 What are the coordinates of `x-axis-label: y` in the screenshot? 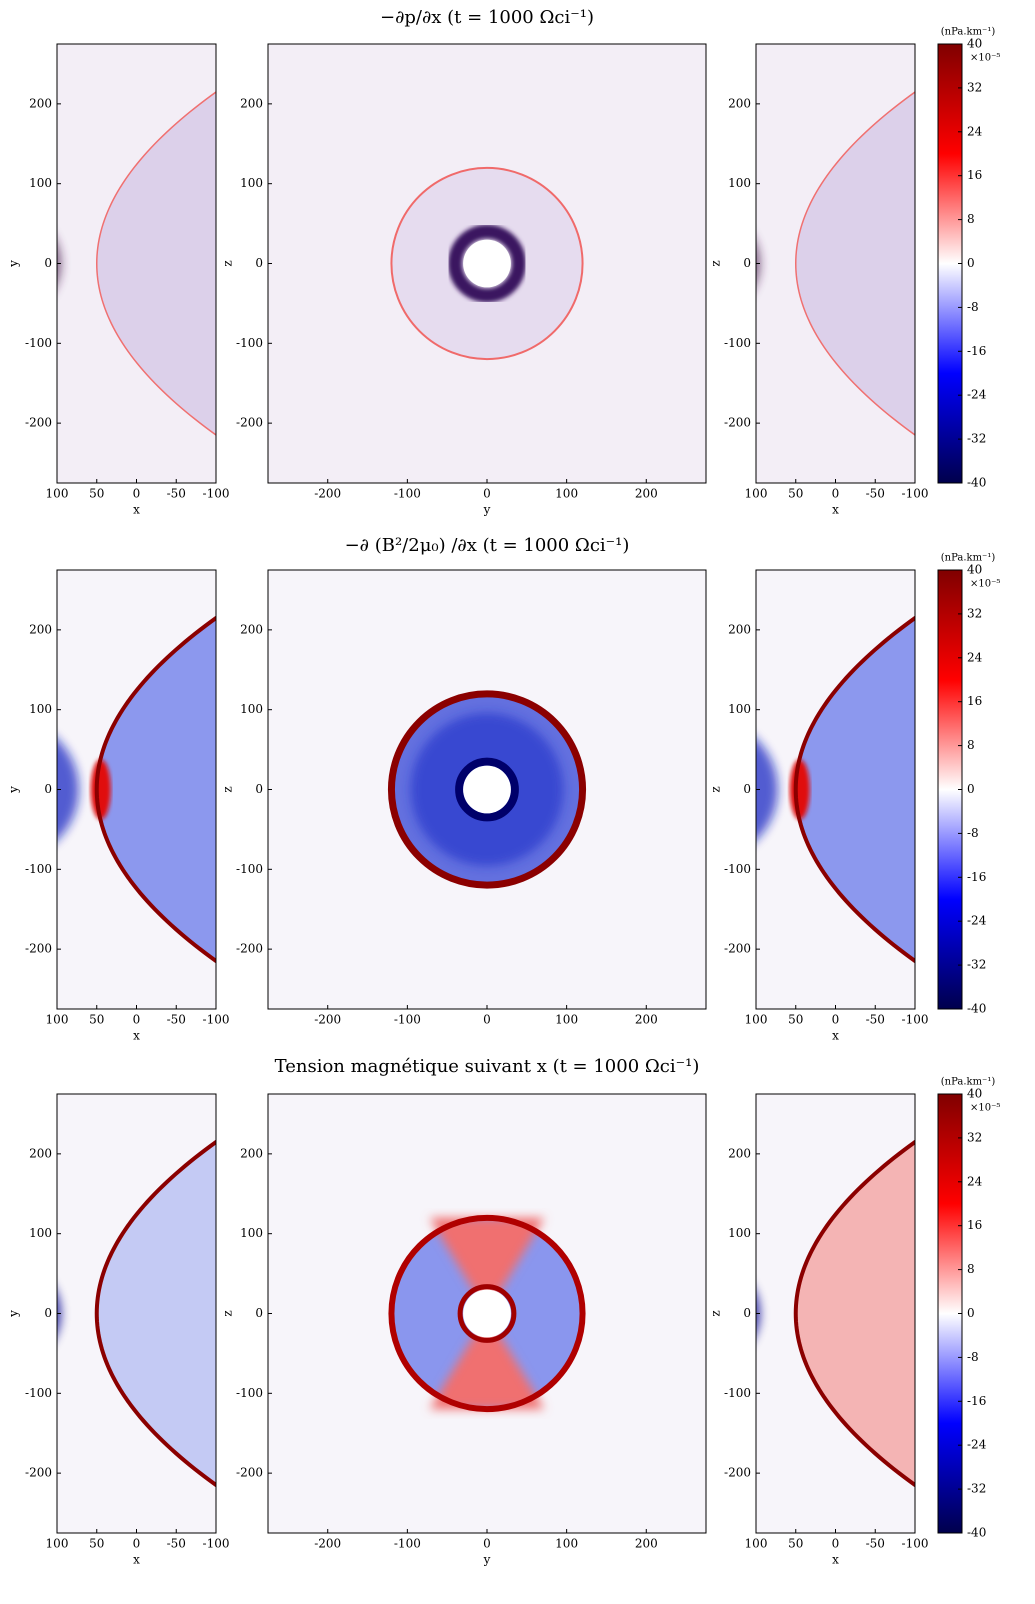 It's located at (487, 510).